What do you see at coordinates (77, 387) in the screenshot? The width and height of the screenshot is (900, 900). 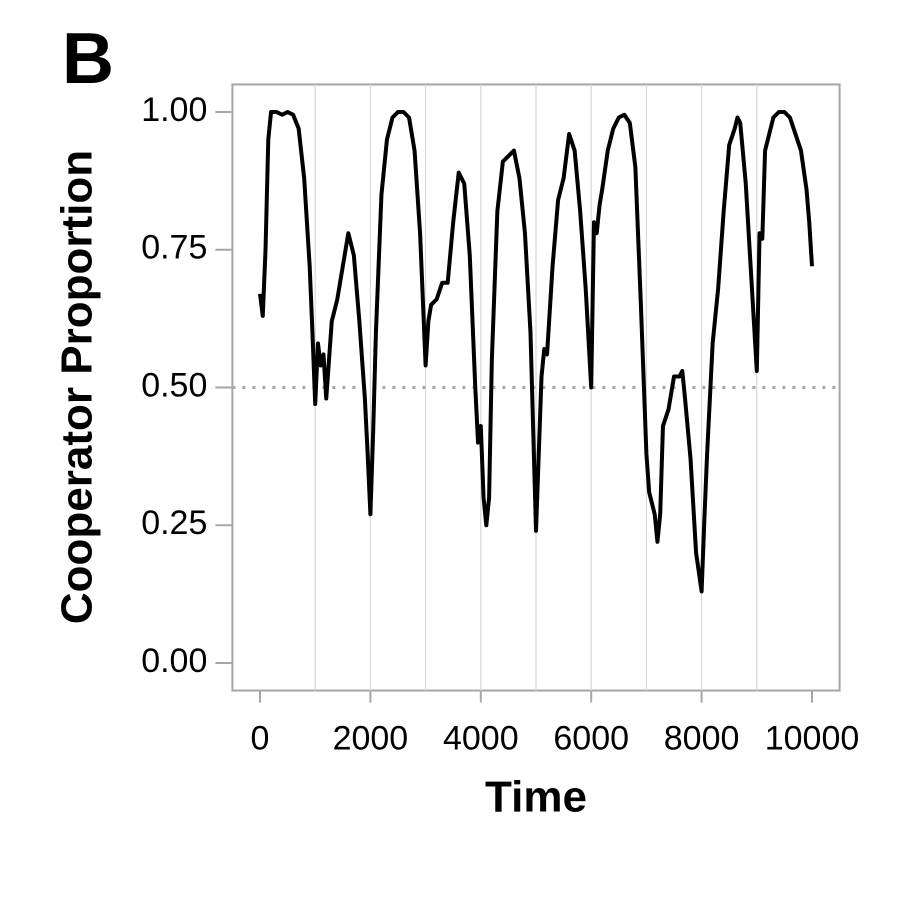 I see `y-axis-title: Cooperator Proportion` at bounding box center [77, 387].